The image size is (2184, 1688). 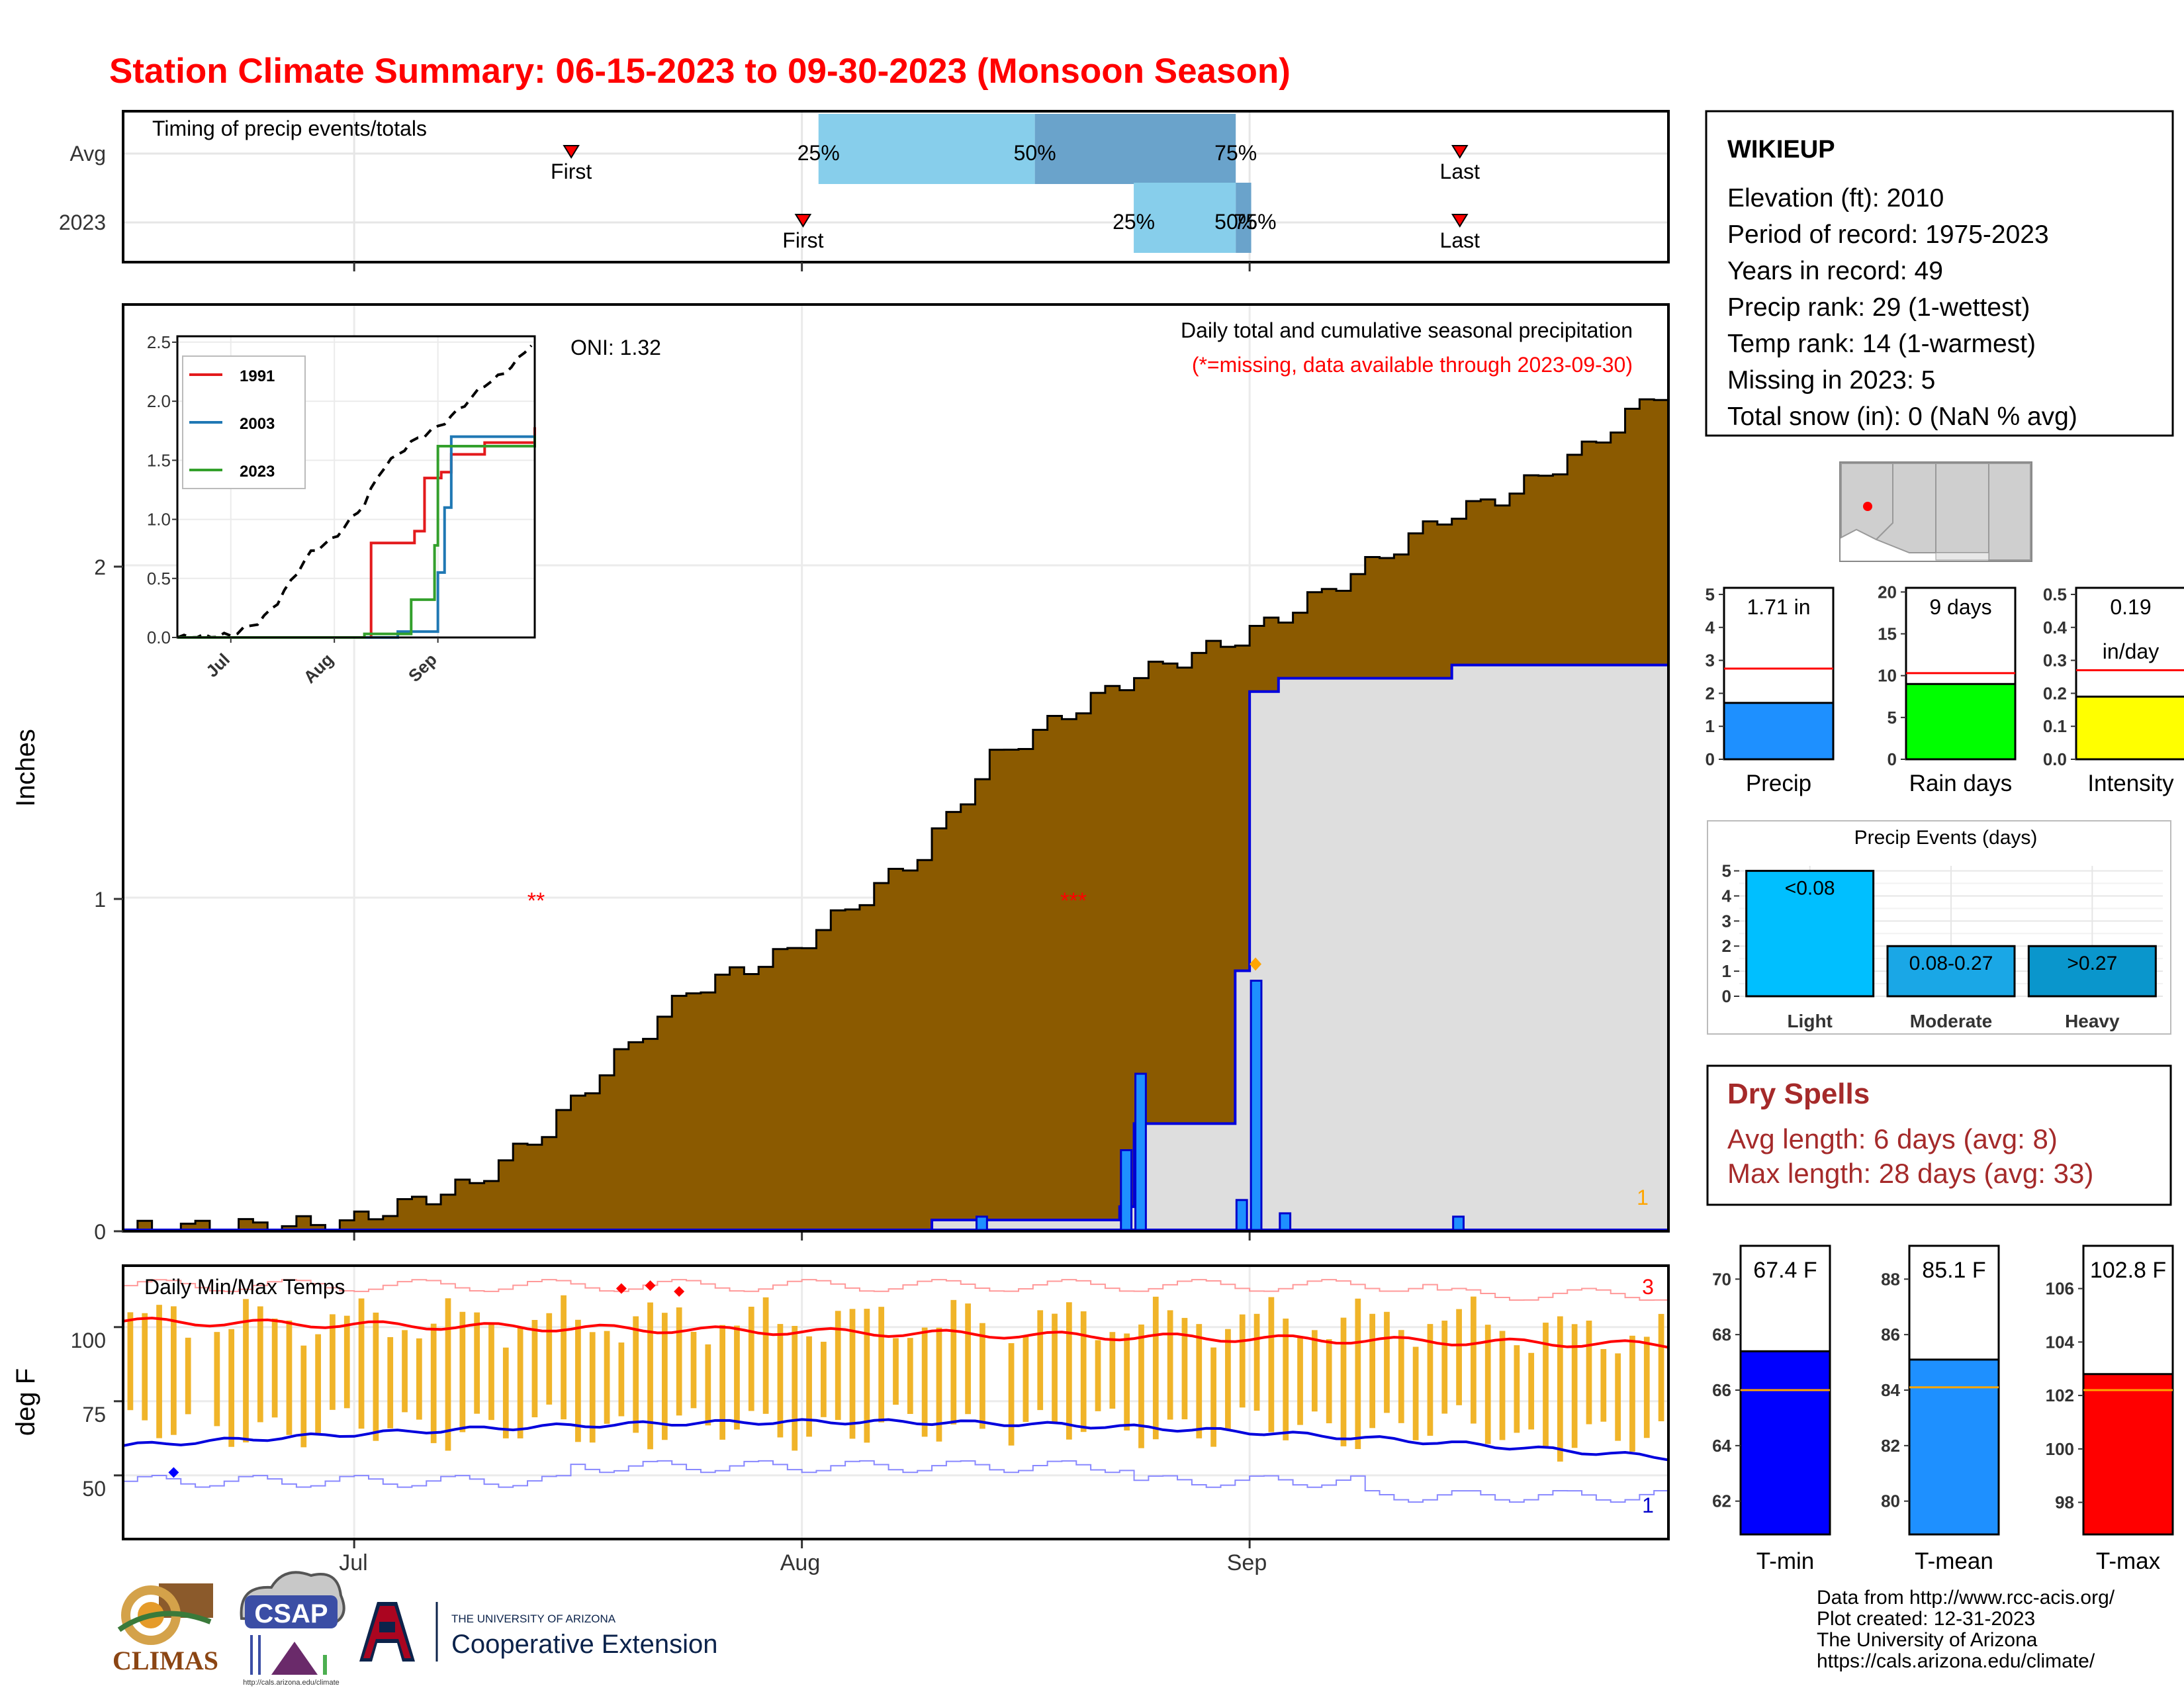 I want to click on temp-bar-tick-label: 88, so click(x=1891, y=1279).